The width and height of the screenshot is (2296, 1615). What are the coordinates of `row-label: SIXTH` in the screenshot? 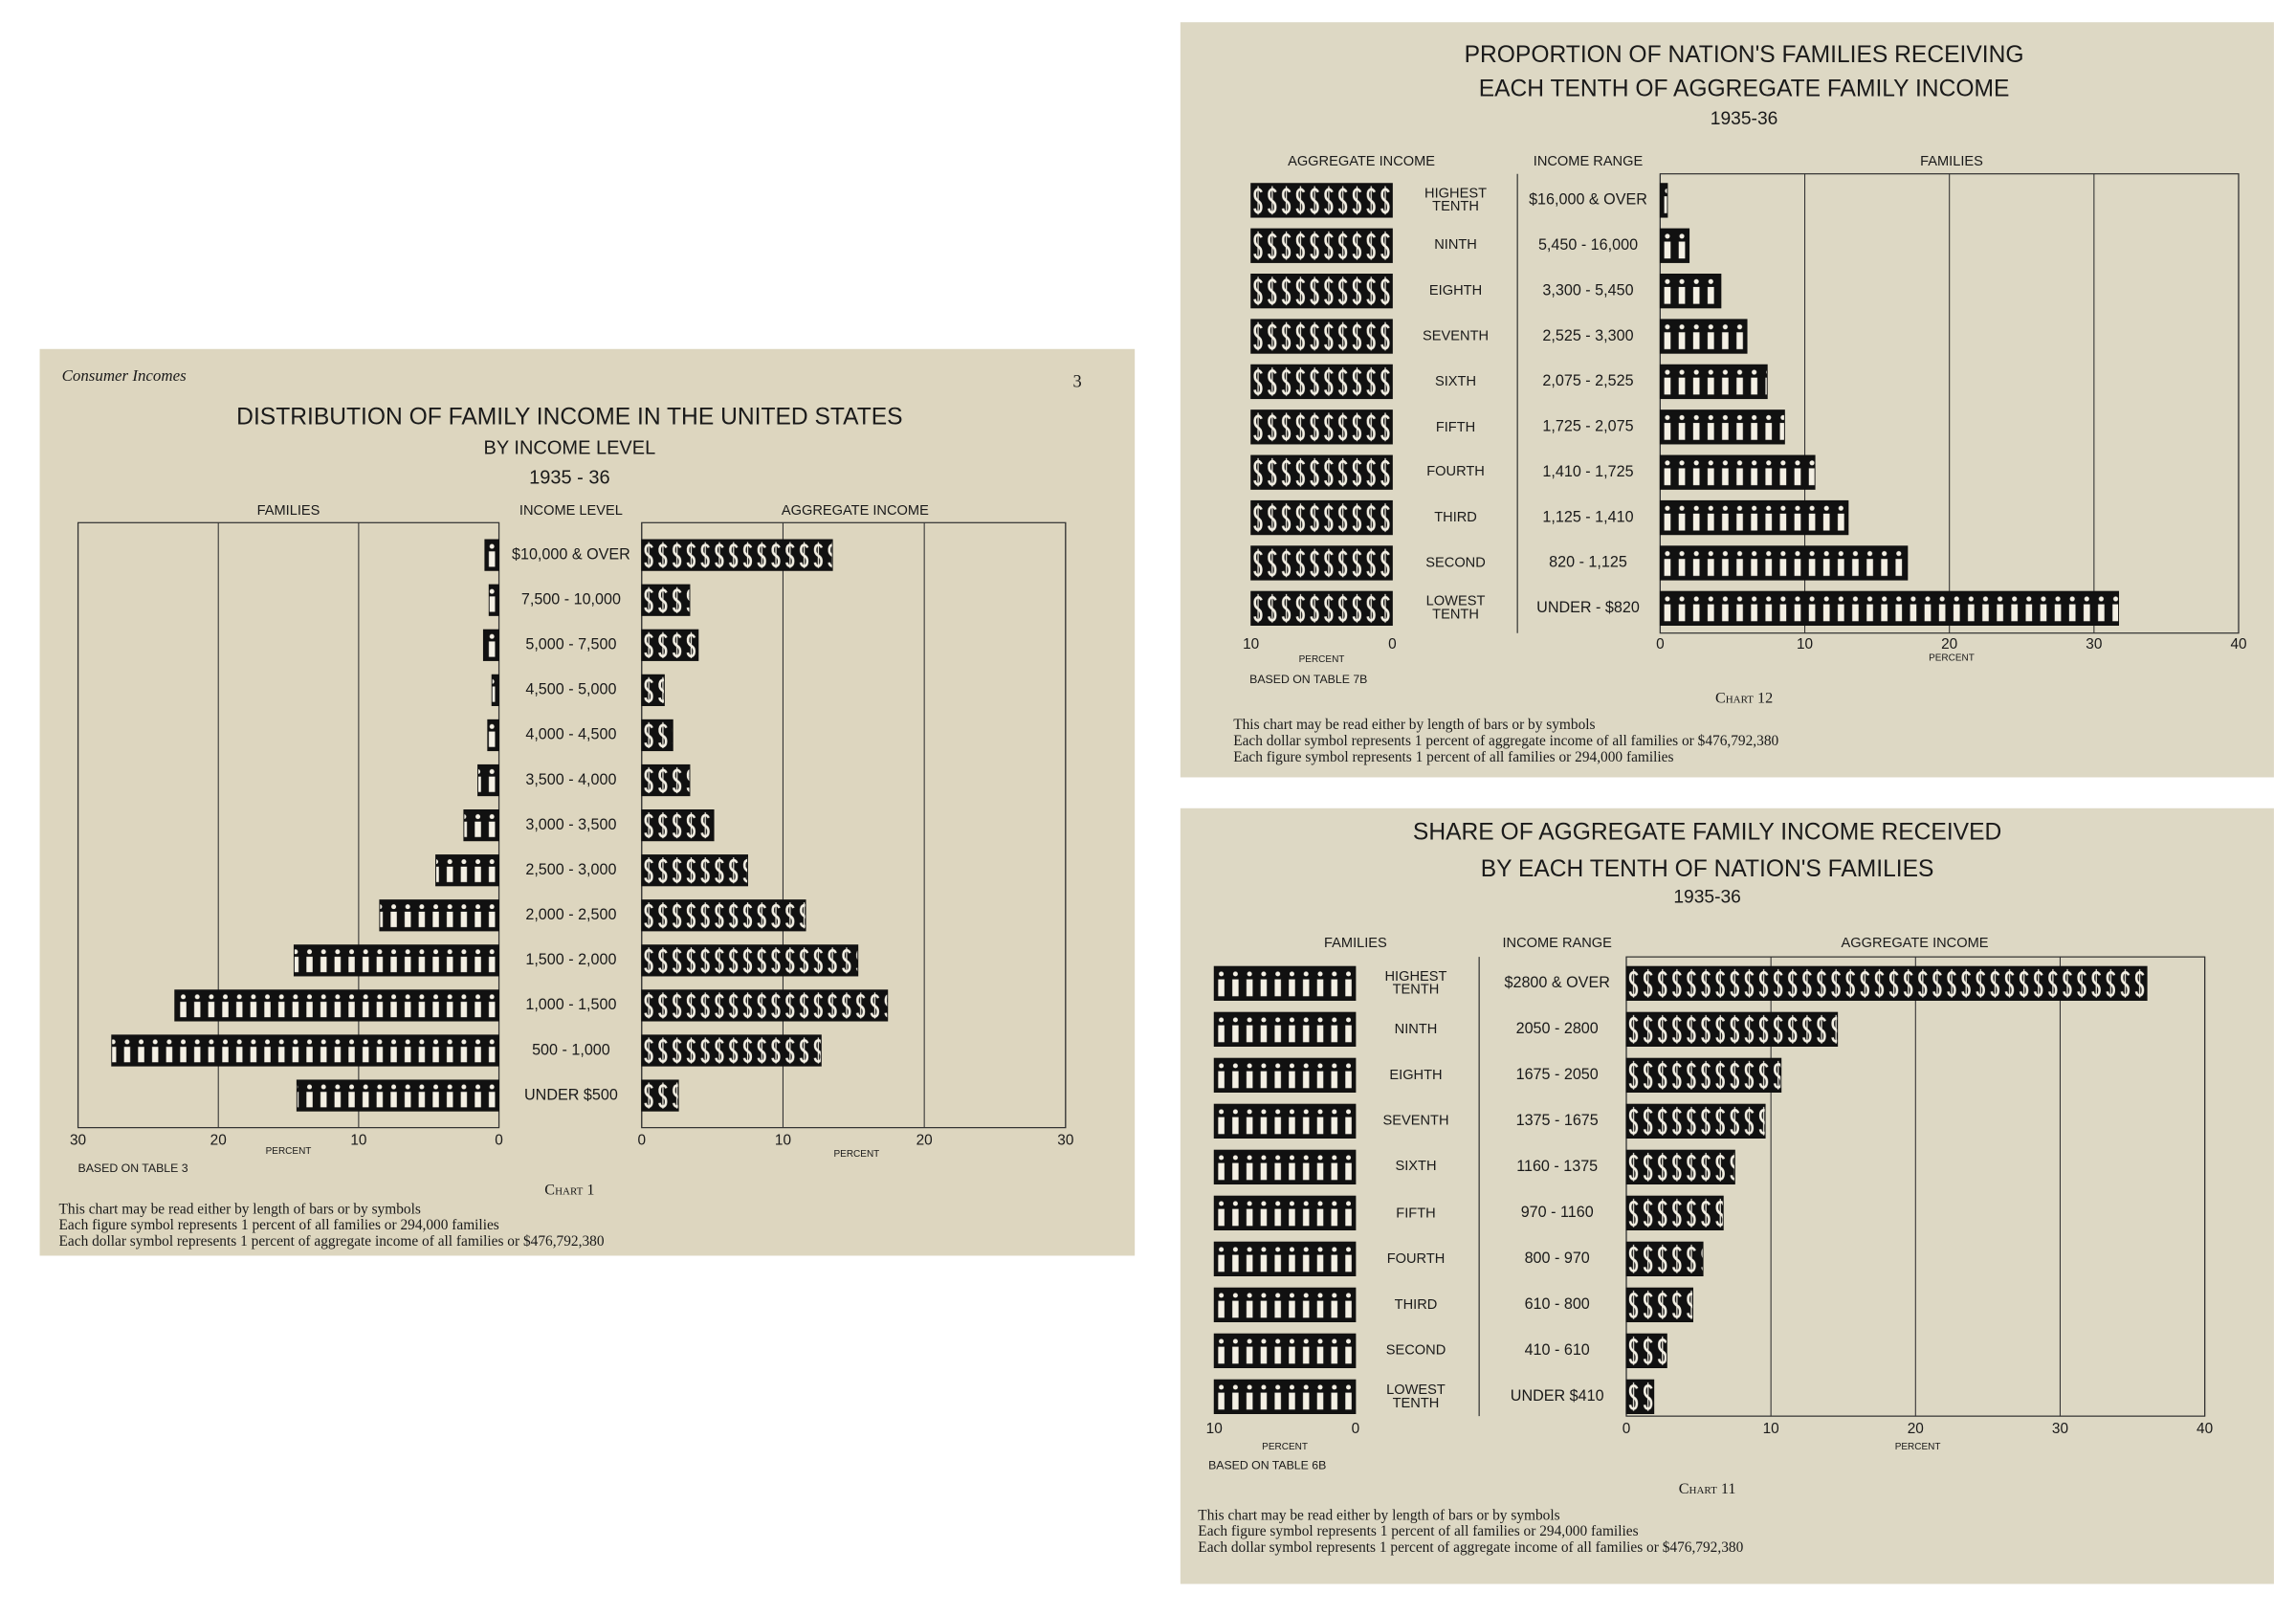 It's located at (1416, 1167).